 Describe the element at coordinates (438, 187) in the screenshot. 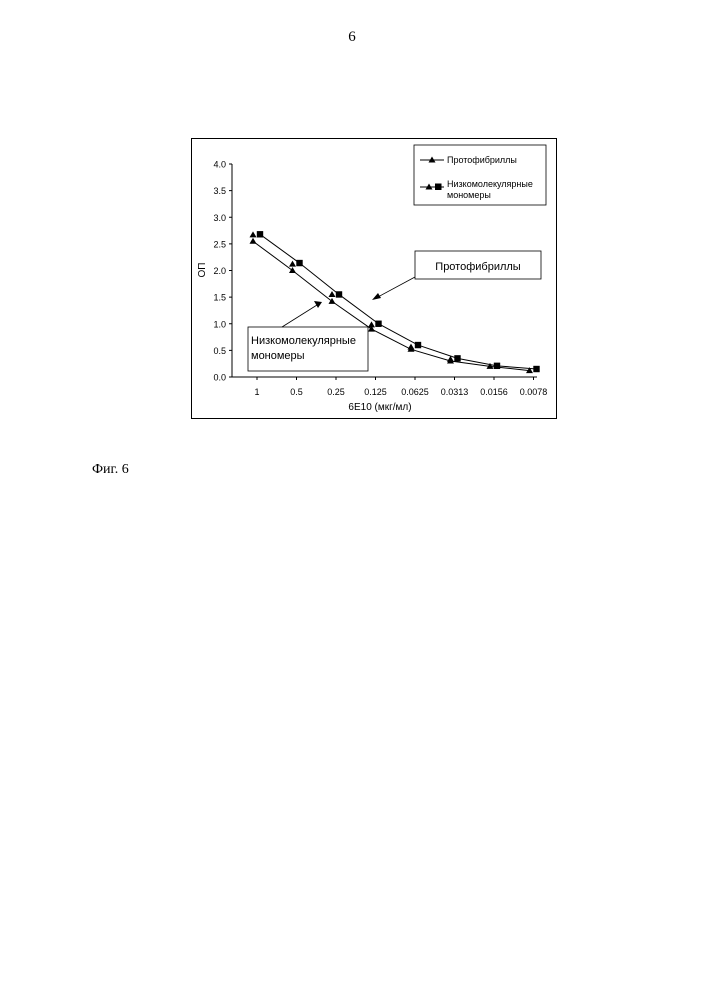

I see `legend-monomers-square-icon` at that location.